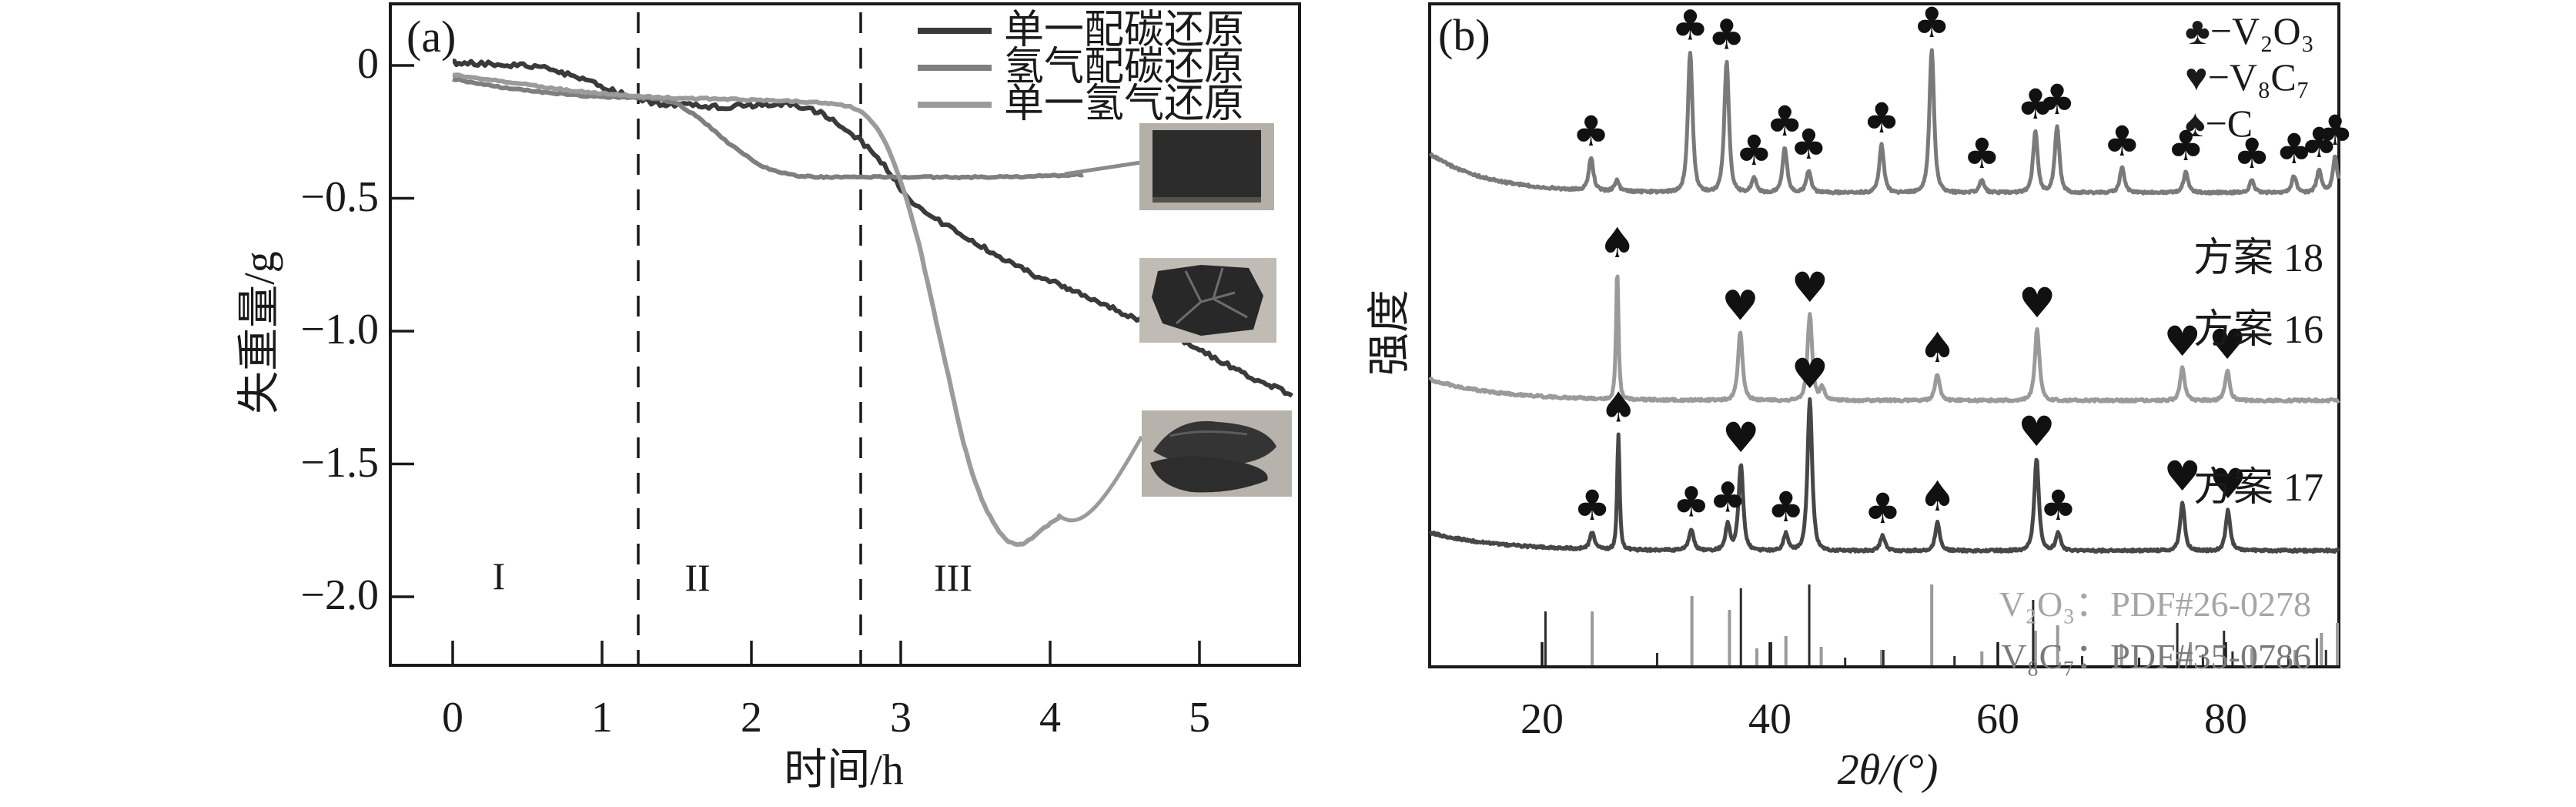 Image resolution: width=2576 pixels, height=807 pixels. Describe the element at coordinates (1464, 35) in the screenshot. I see `panel-b-tag: (b)` at that location.